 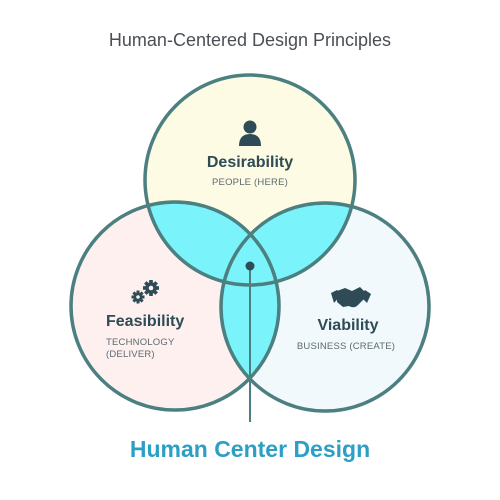 I want to click on desirability-subtitle: PEOPLE (HERE), so click(x=250, y=182).